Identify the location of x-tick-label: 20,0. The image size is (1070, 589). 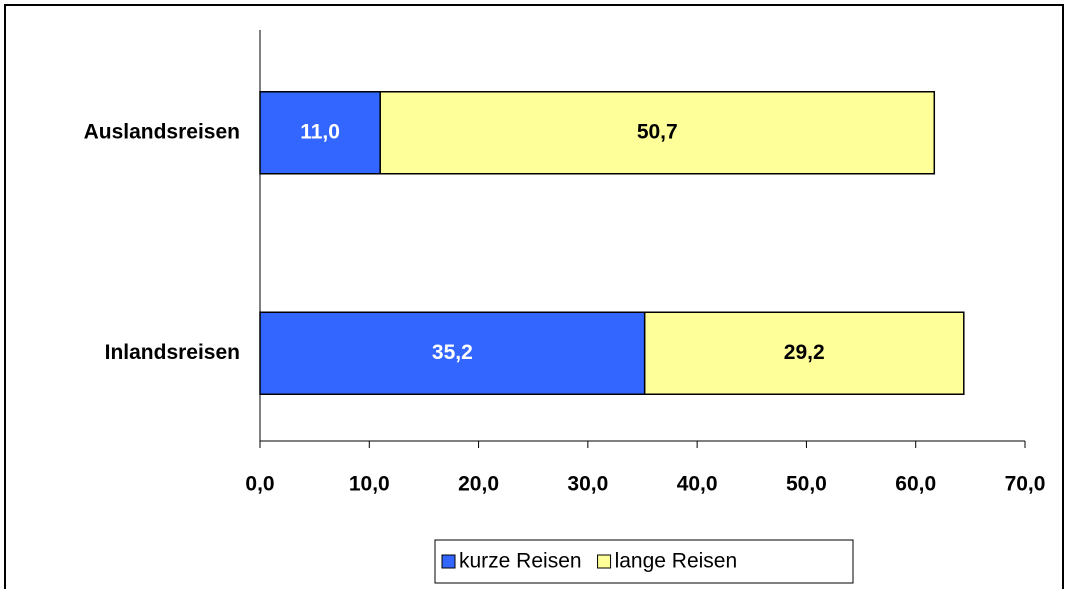
(478, 484).